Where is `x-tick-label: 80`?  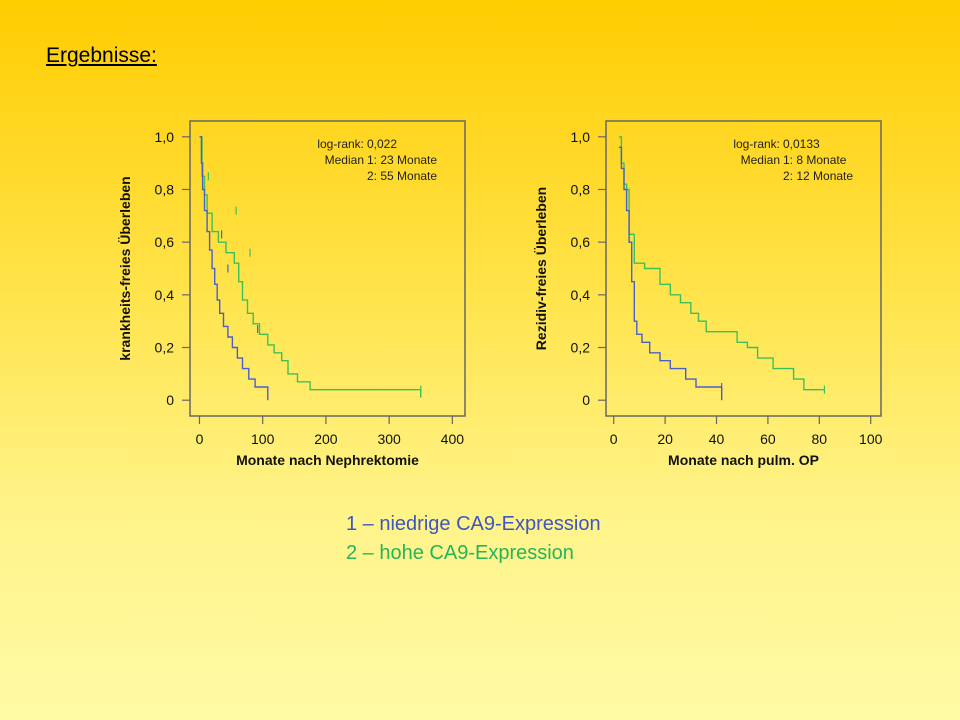
x-tick-label: 80 is located at coordinates (820, 439).